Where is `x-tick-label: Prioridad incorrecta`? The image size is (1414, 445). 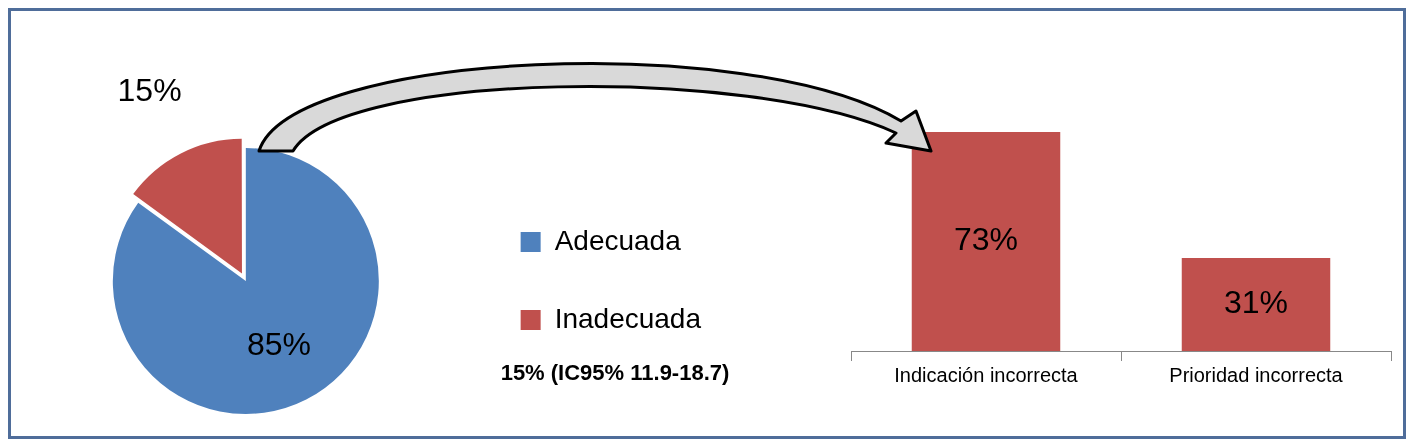 x-tick-label: Prioridad incorrecta is located at coordinates (1256, 374).